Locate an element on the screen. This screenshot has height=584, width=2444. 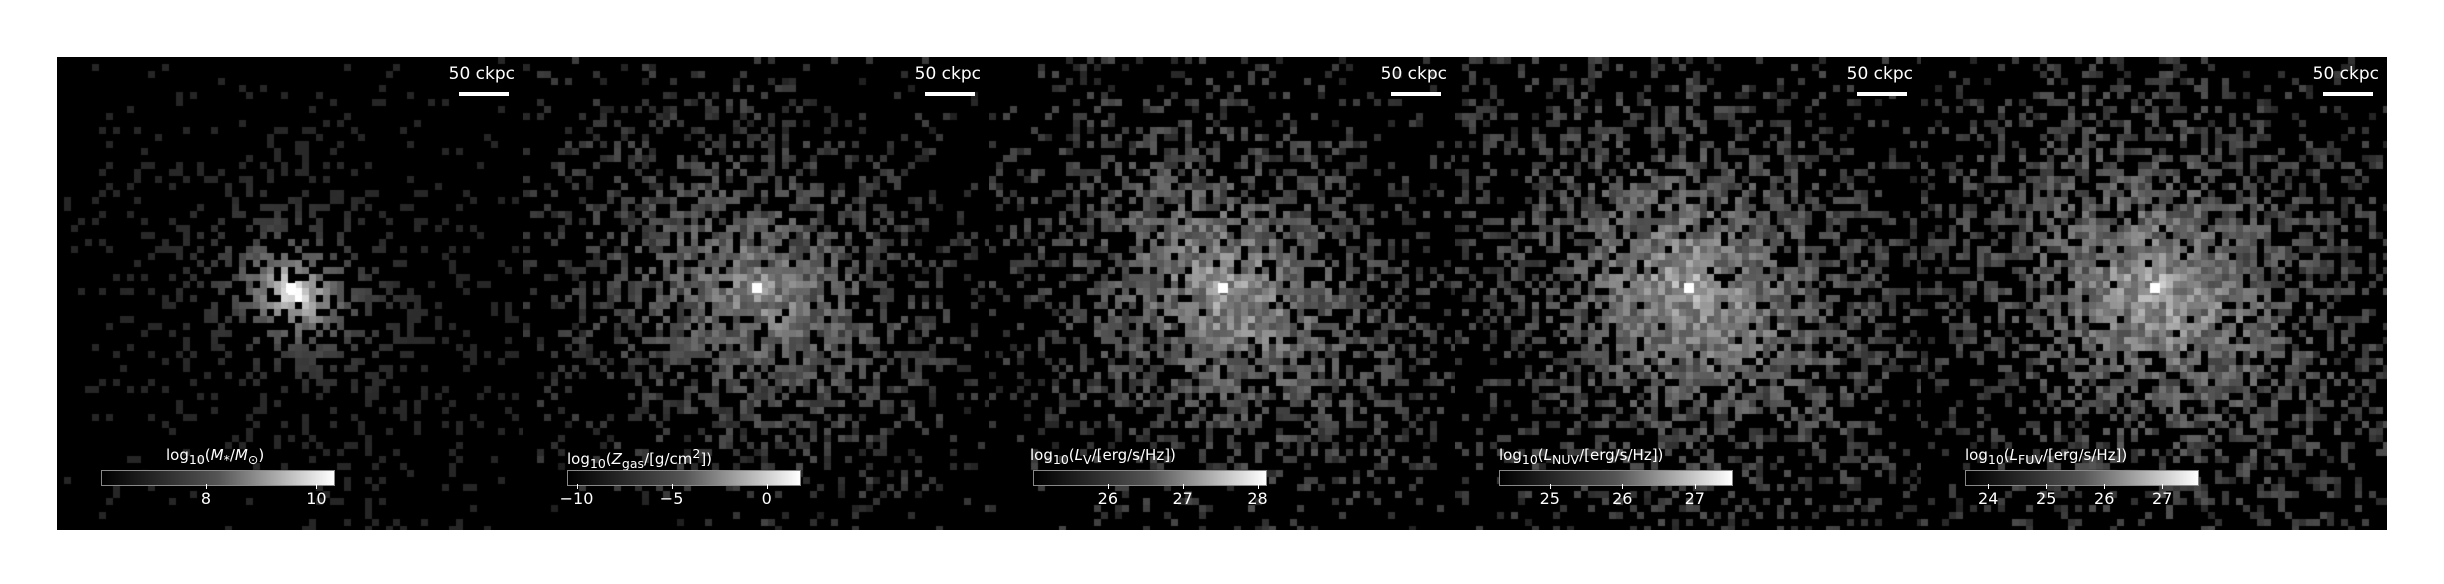
colorbar-title: log10(LFUV/[erg/s/Hz]) is located at coordinates (2046, 456).